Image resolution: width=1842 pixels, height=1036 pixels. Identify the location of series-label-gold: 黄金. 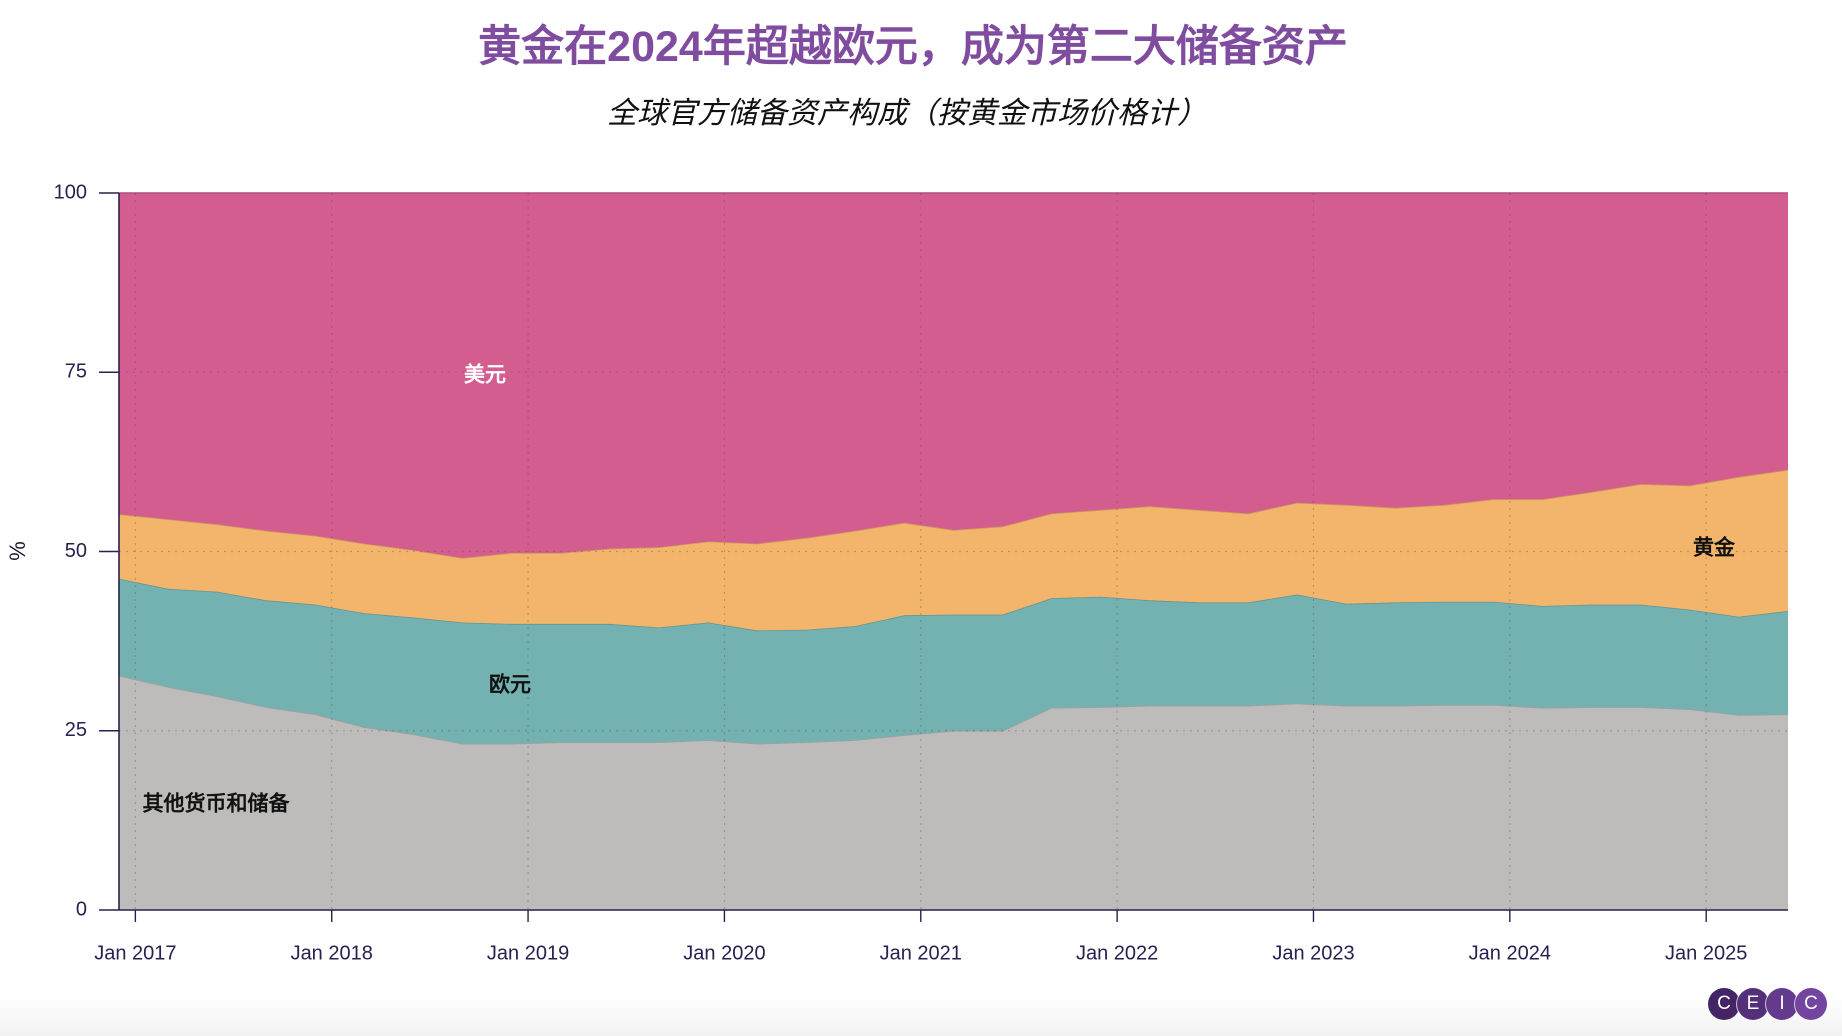
(1714, 548).